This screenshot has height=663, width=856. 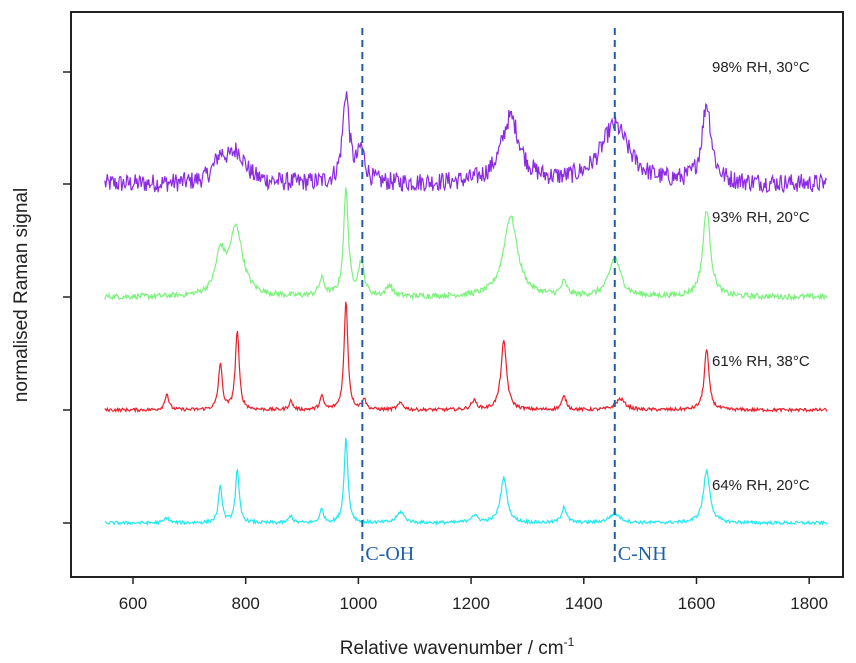 I want to click on x-tick-label-1200: 1200, so click(x=471, y=603).